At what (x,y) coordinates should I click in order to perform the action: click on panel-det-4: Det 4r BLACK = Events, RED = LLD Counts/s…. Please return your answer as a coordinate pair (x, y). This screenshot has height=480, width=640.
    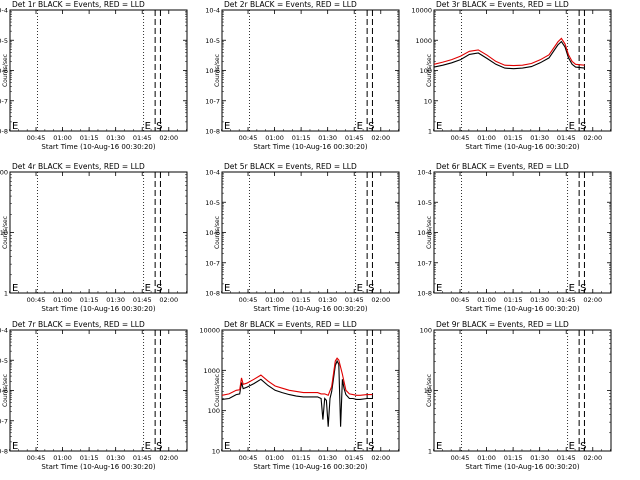
    Looking at the image, I should click on (94, 237).